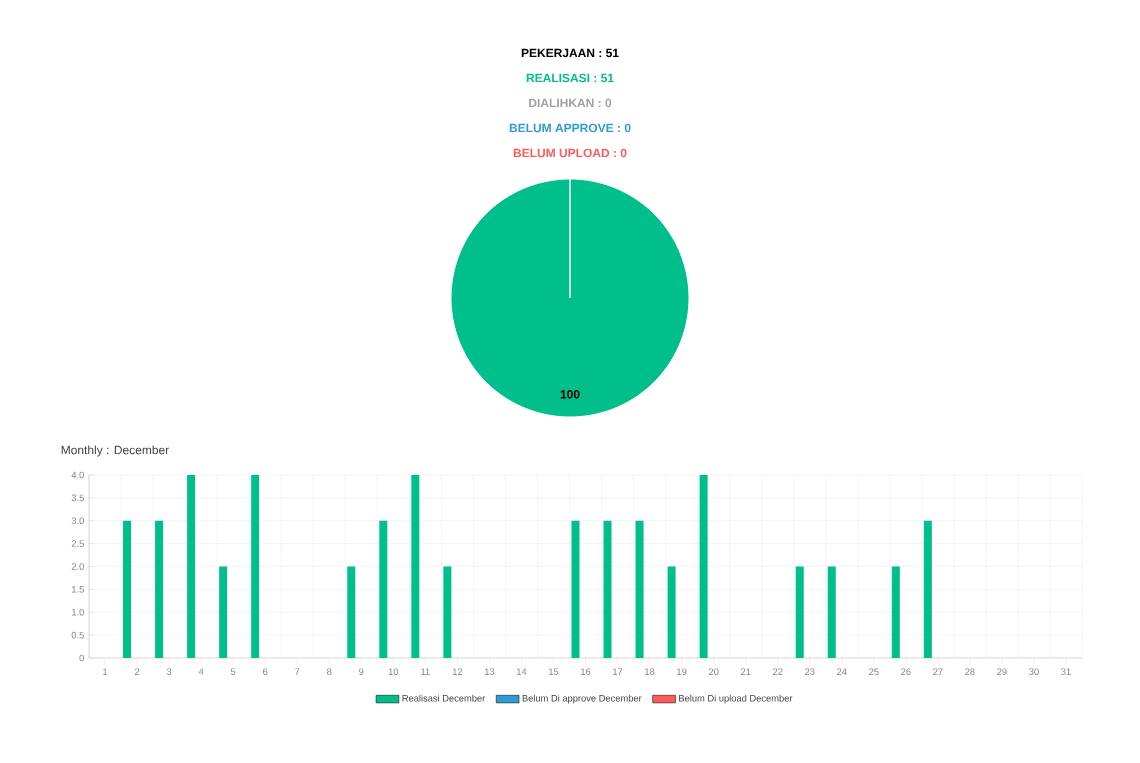 Image resolution: width=1140 pixels, height=763 pixels. I want to click on y-tick-label: 3.0, so click(77, 521).